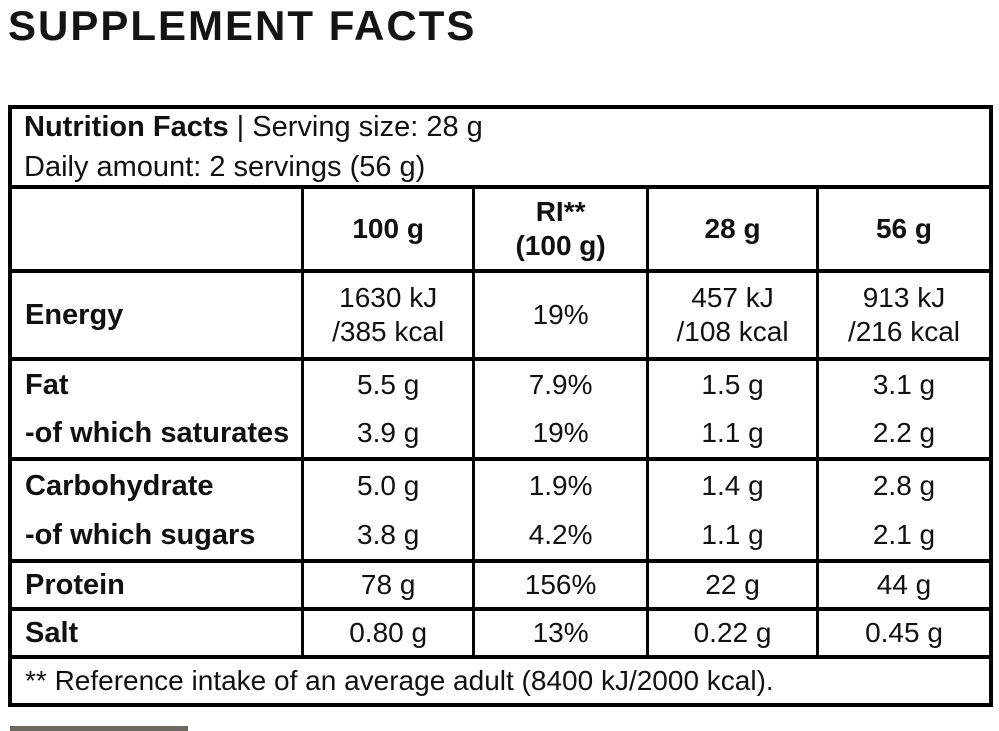 The width and height of the screenshot is (999, 731). Describe the element at coordinates (902, 433) in the screenshot. I see `saturates-56g-value: 2.2 g` at that location.